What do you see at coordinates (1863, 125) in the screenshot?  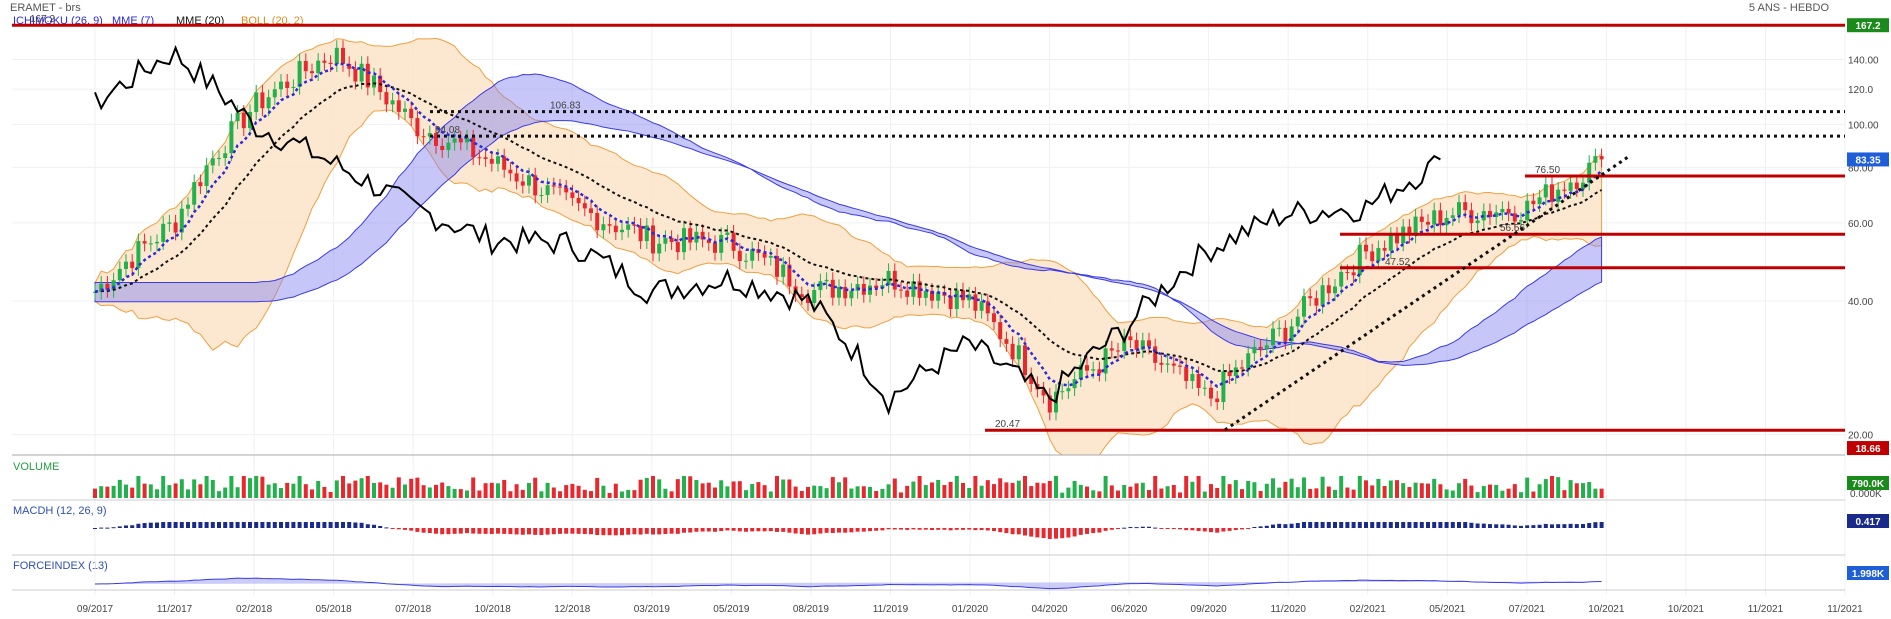 I see `y-tick-label: 100.00` at bounding box center [1863, 125].